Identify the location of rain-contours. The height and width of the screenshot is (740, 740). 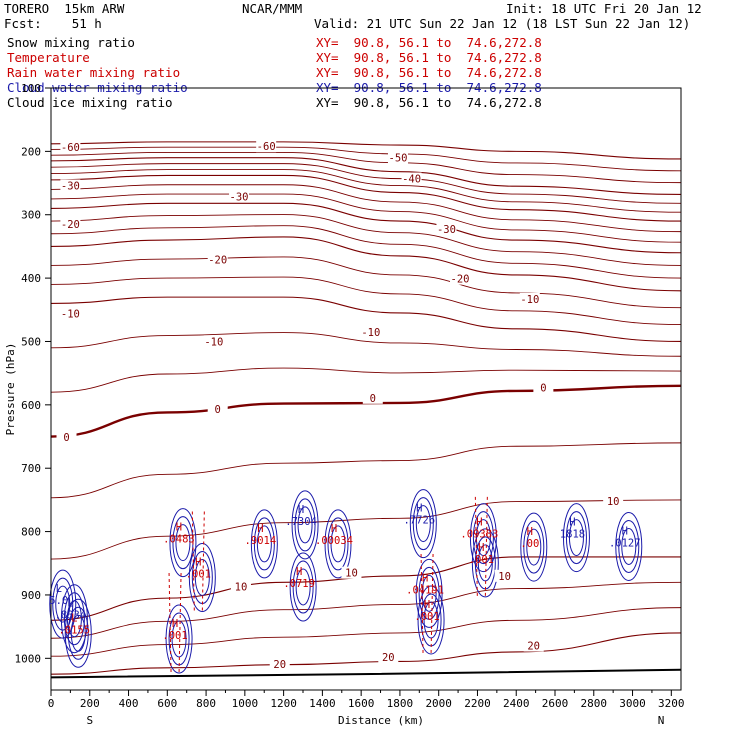
(328, 584).